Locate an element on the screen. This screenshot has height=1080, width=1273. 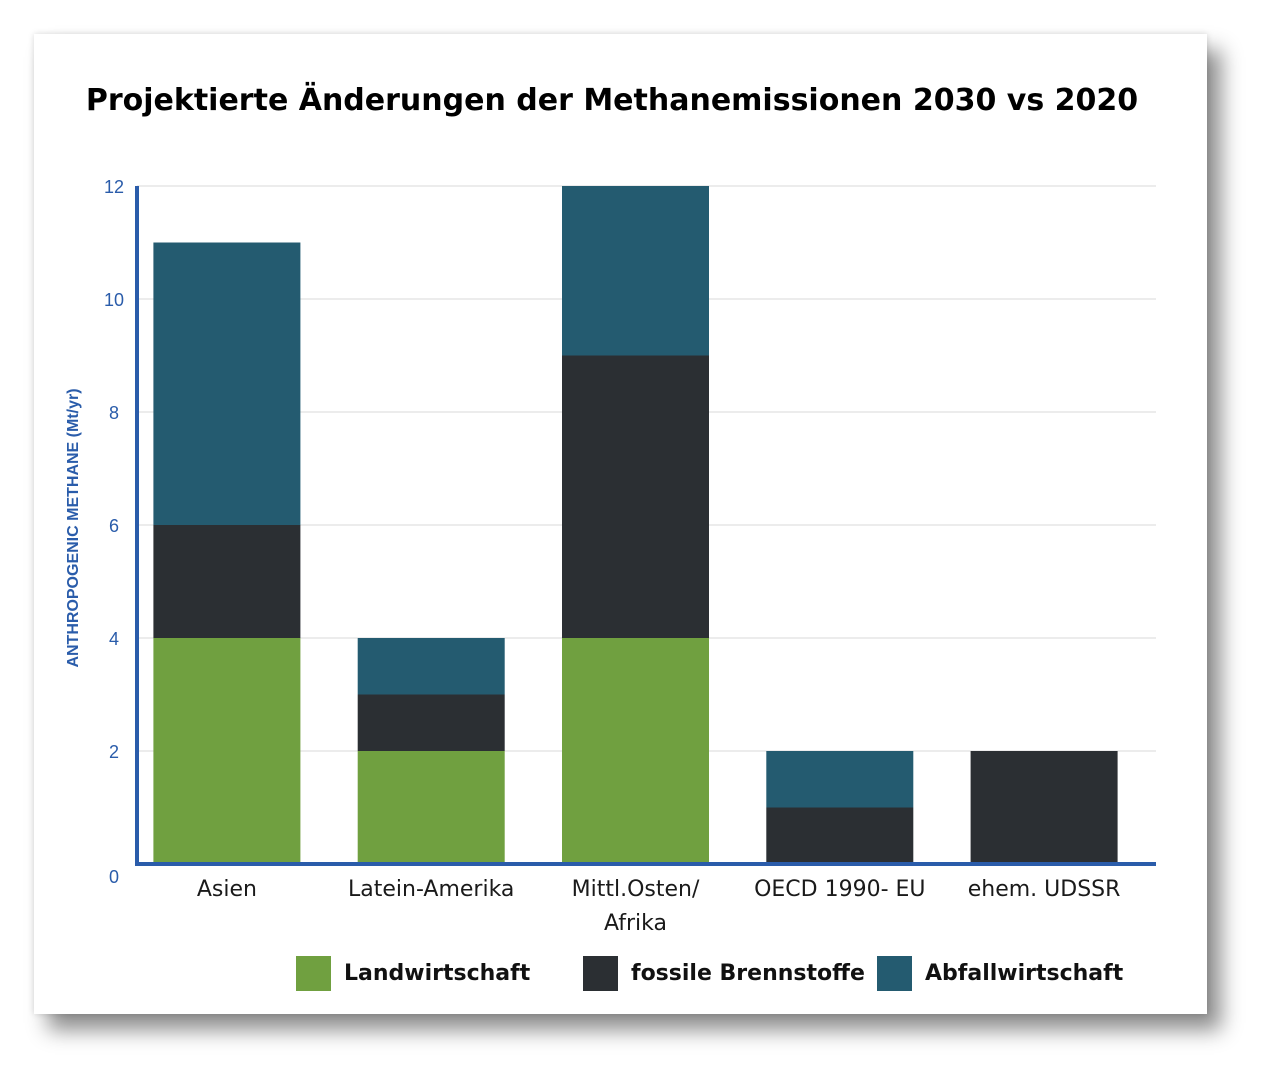
y-tick-label: 6 is located at coordinates (114, 526).